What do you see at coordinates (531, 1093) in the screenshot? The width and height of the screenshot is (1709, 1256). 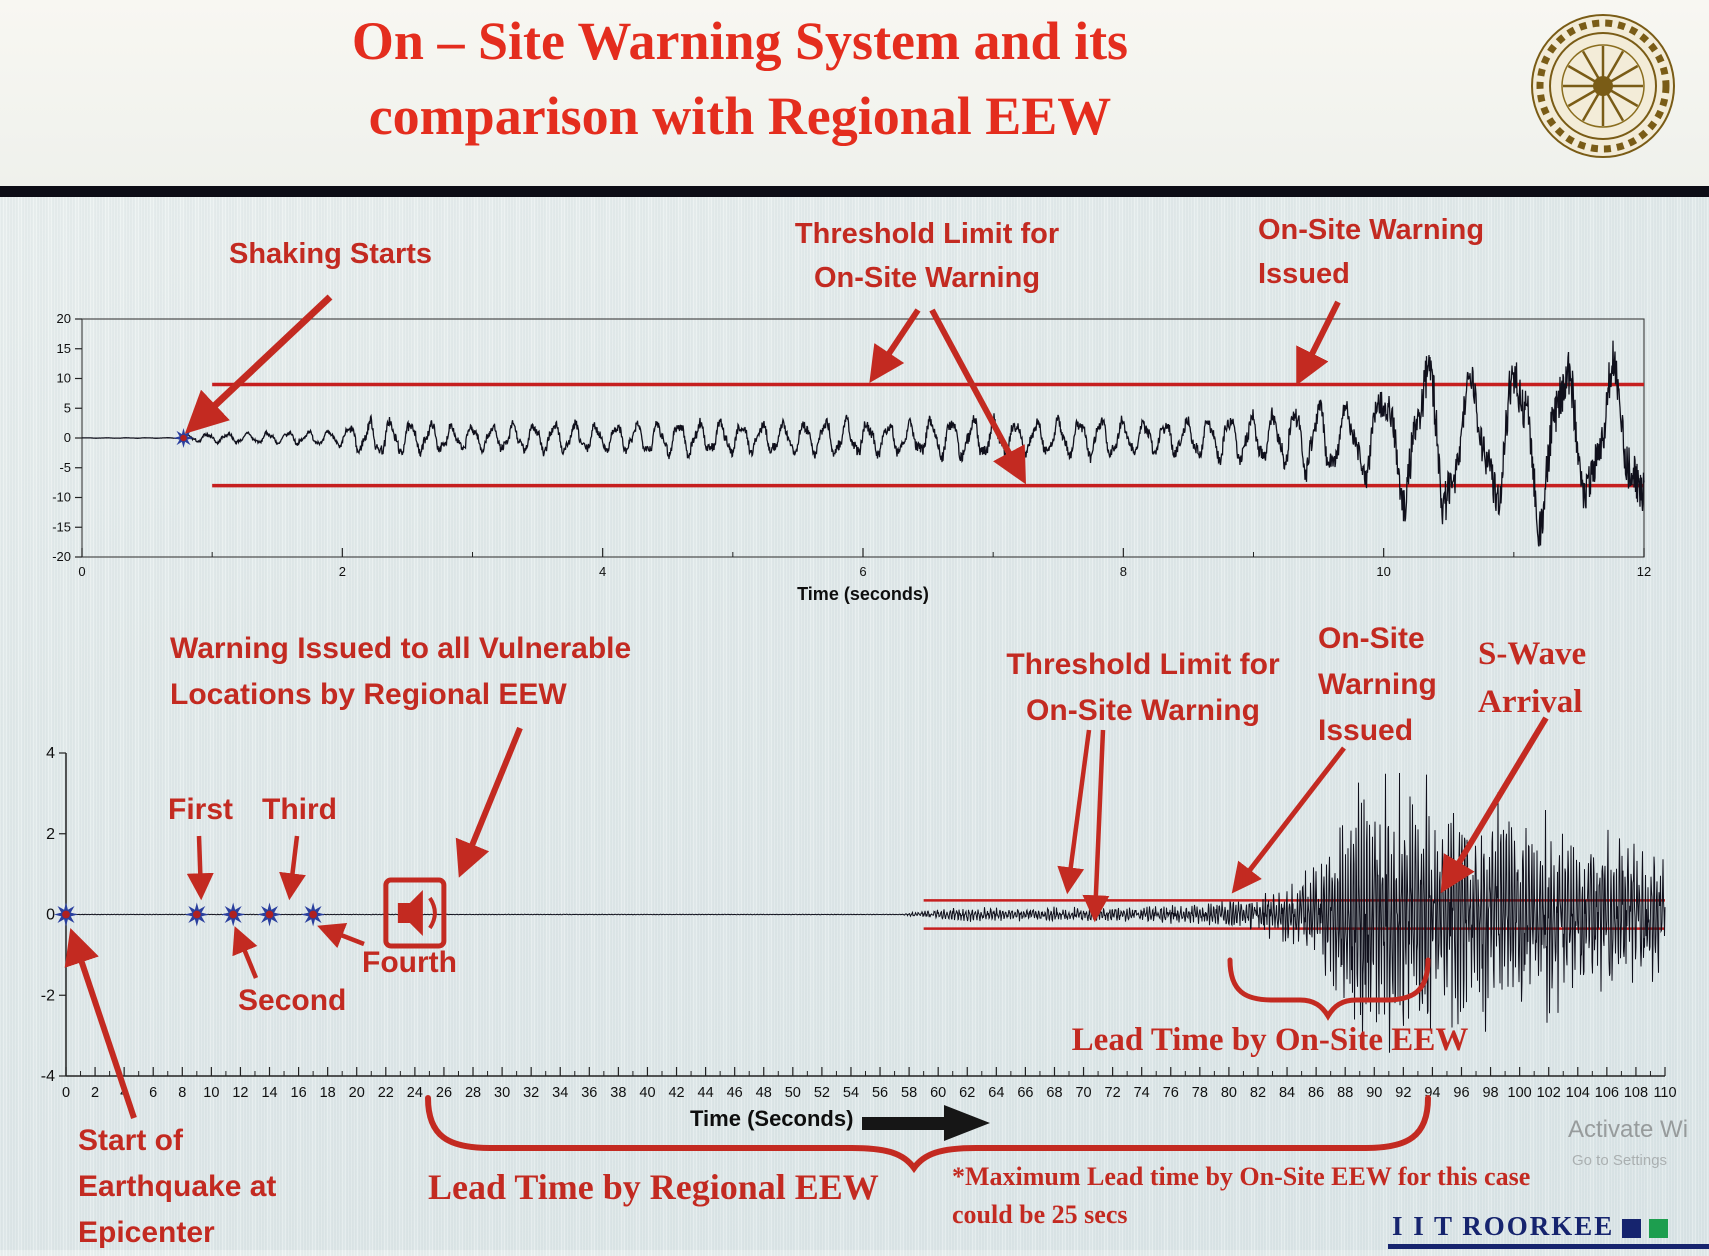 I see `x-tick-label: 32` at bounding box center [531, 1093].